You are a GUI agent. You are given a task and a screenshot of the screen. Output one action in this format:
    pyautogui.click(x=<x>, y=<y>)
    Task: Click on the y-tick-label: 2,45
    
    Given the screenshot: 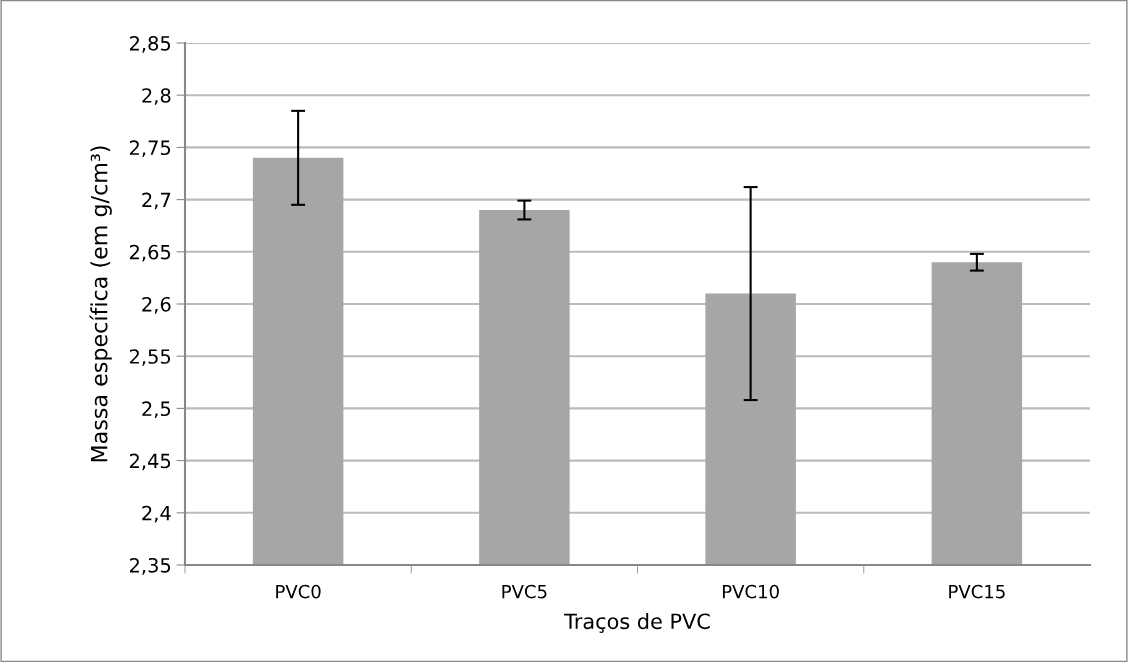 What is the action you would take?
    pyautogui.click(x=150, y=462)
    